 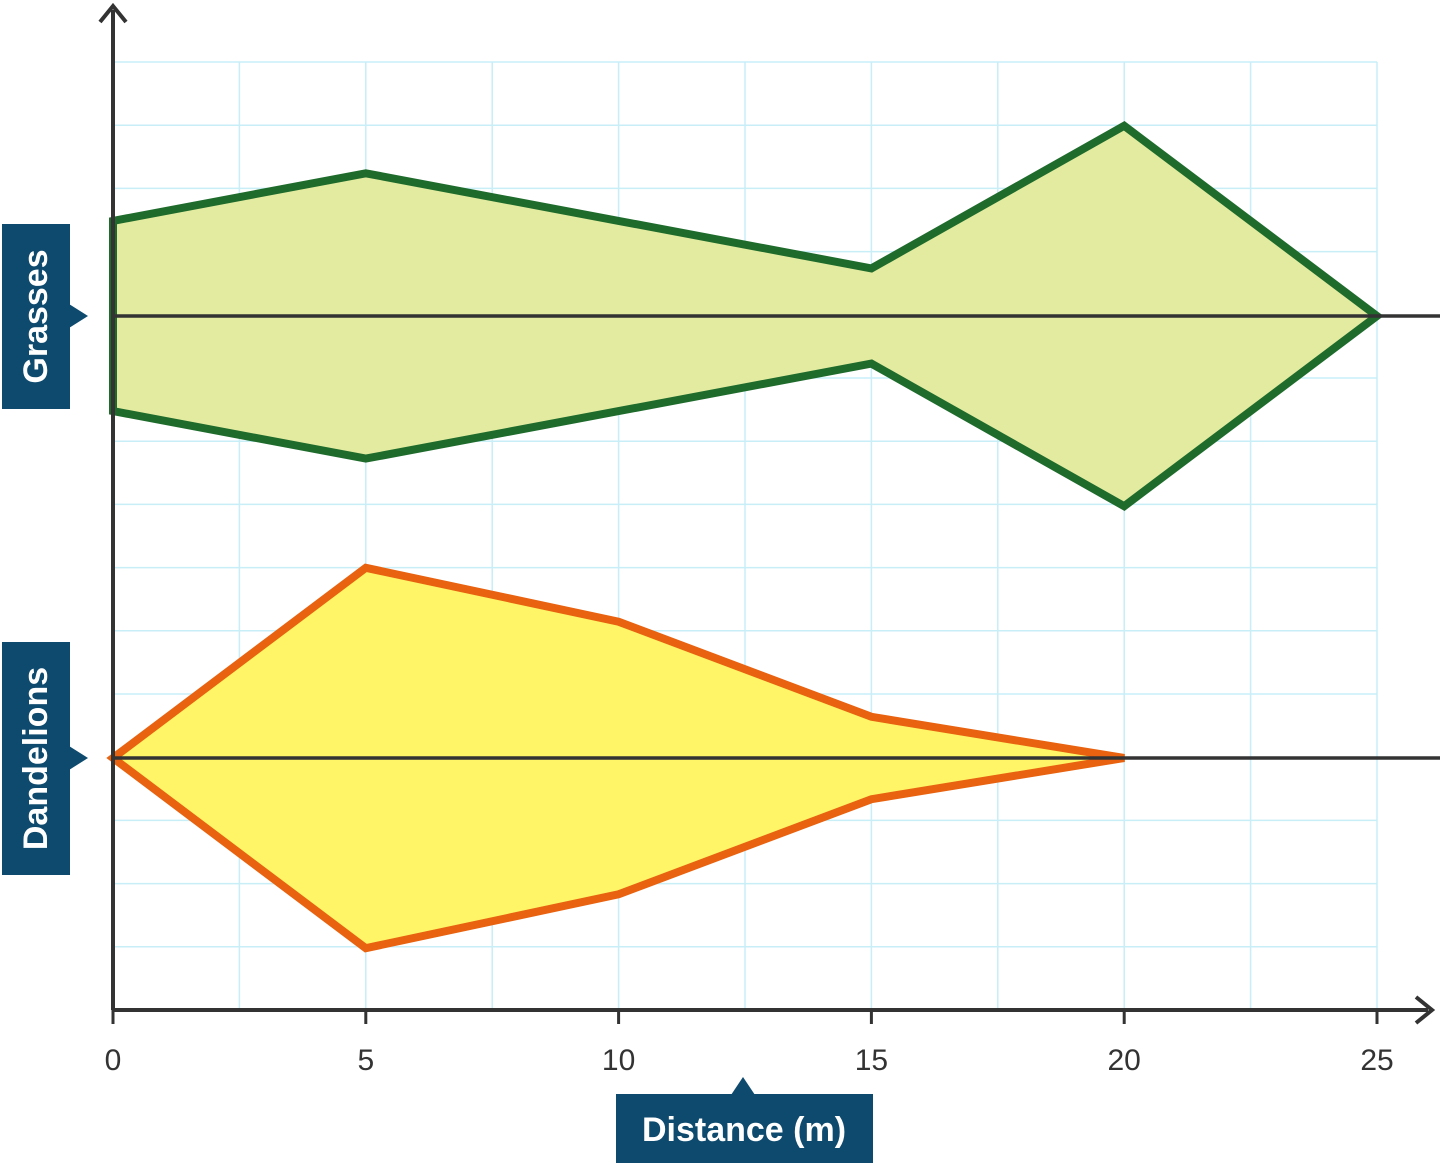 I want to click on x-axis-title-text: Distance (m), so click(x=744, y=1130).